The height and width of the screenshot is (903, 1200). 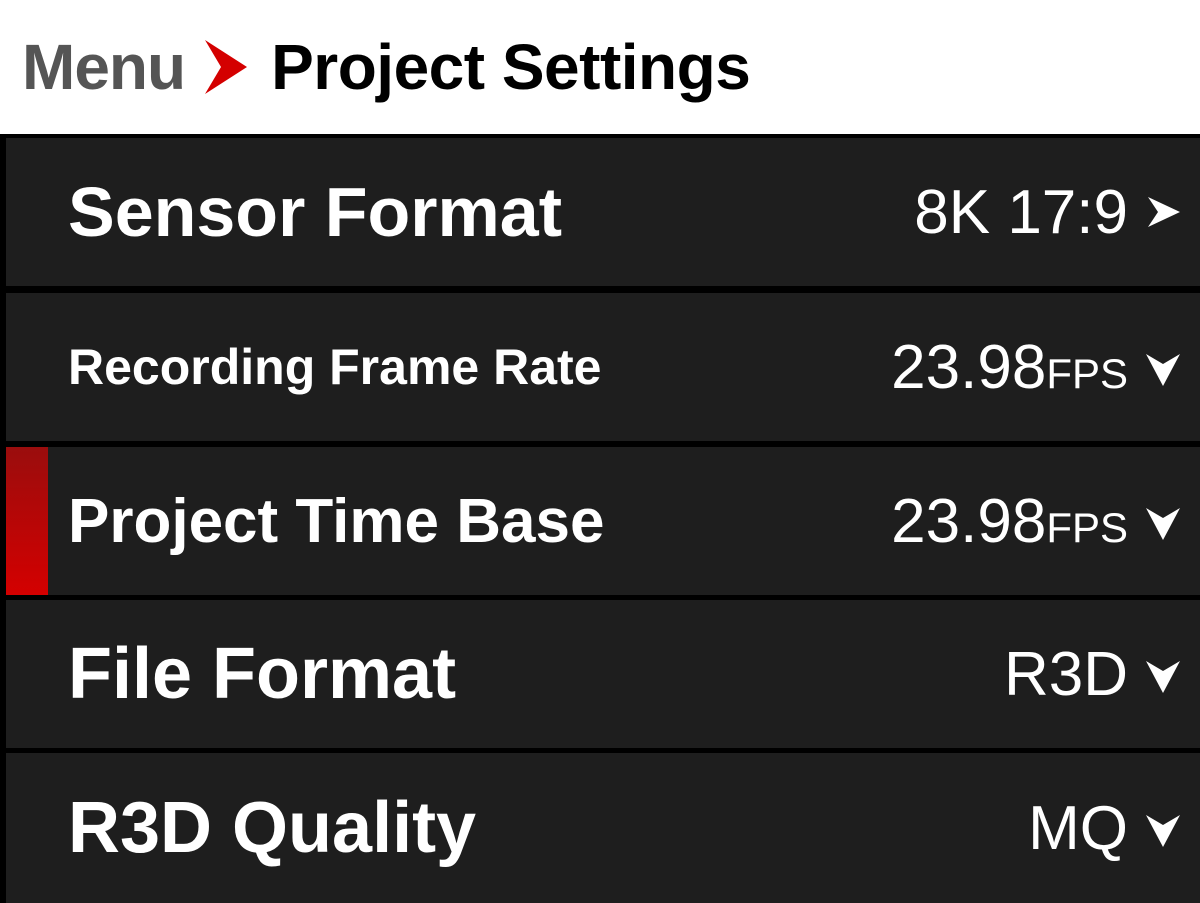 What do you see at coordinates (336, 521) in the screenshot?
I see `setting-label: Project Time Base` at bounding box center [336, 521].